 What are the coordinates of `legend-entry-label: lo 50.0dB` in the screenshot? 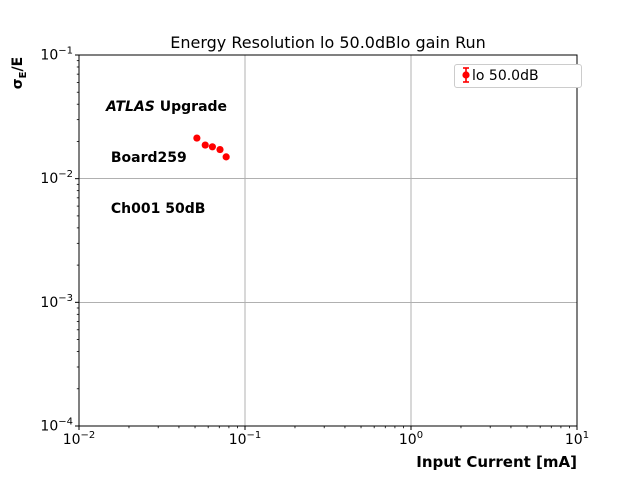 It's located at (505, 76).